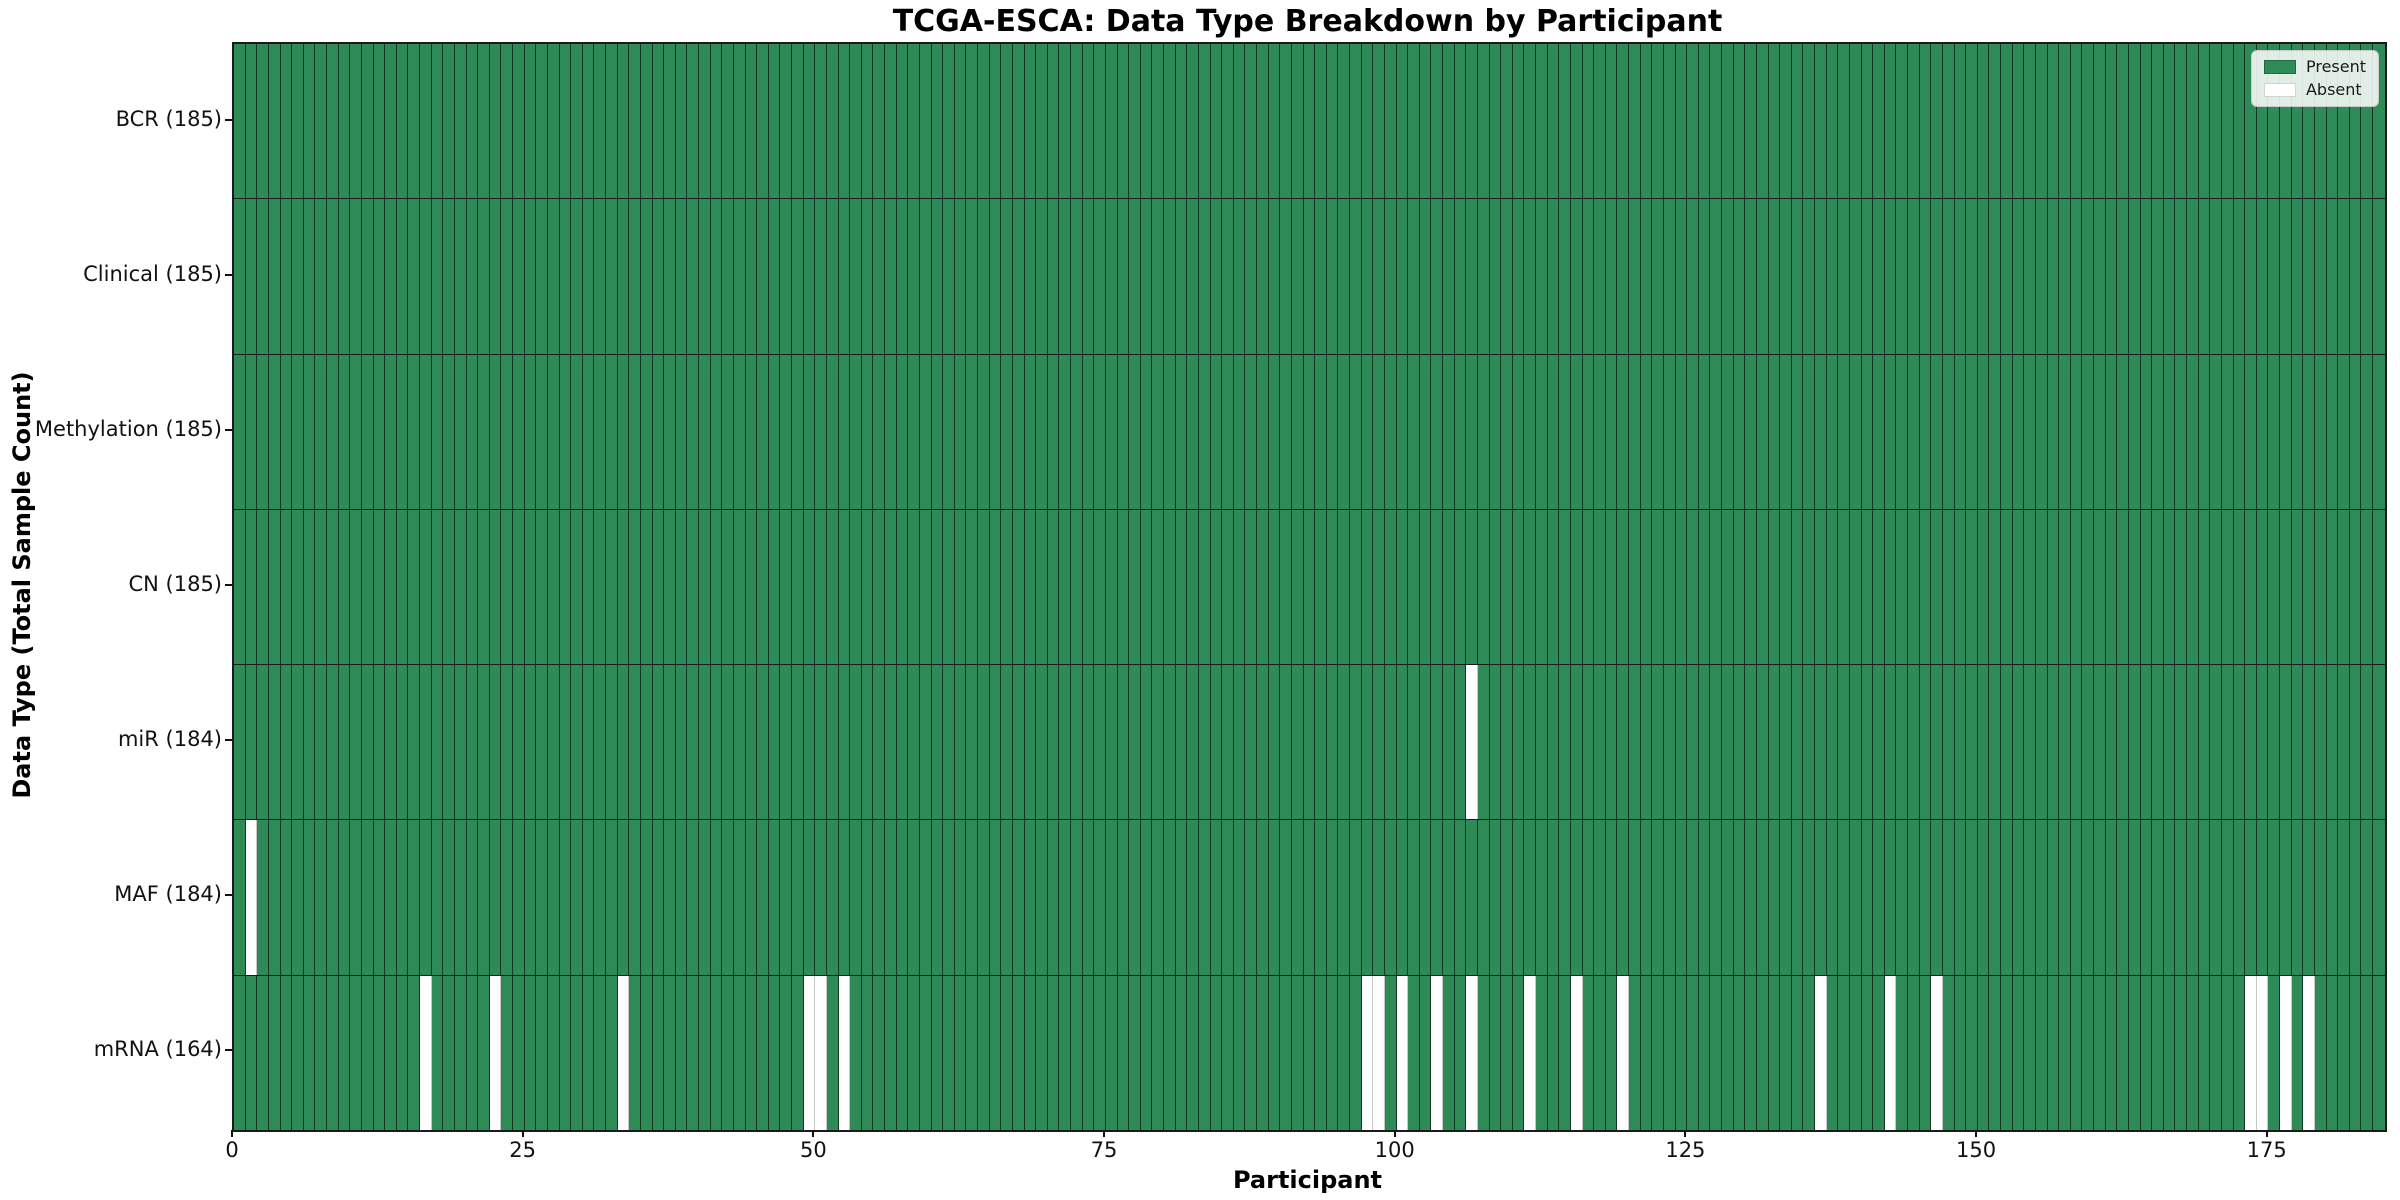 The image size is (2400, 1200). I want to click on legend: Present Absent, so click(2314, 78).